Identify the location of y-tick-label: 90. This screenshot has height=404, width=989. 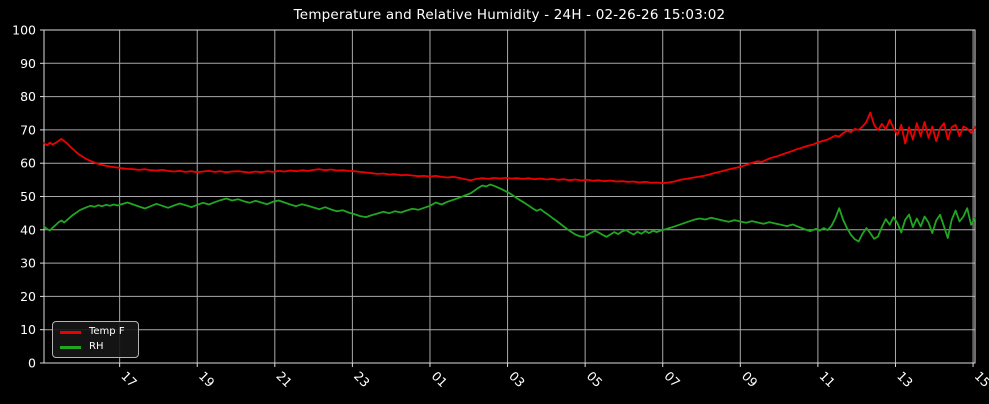
(28, 63).